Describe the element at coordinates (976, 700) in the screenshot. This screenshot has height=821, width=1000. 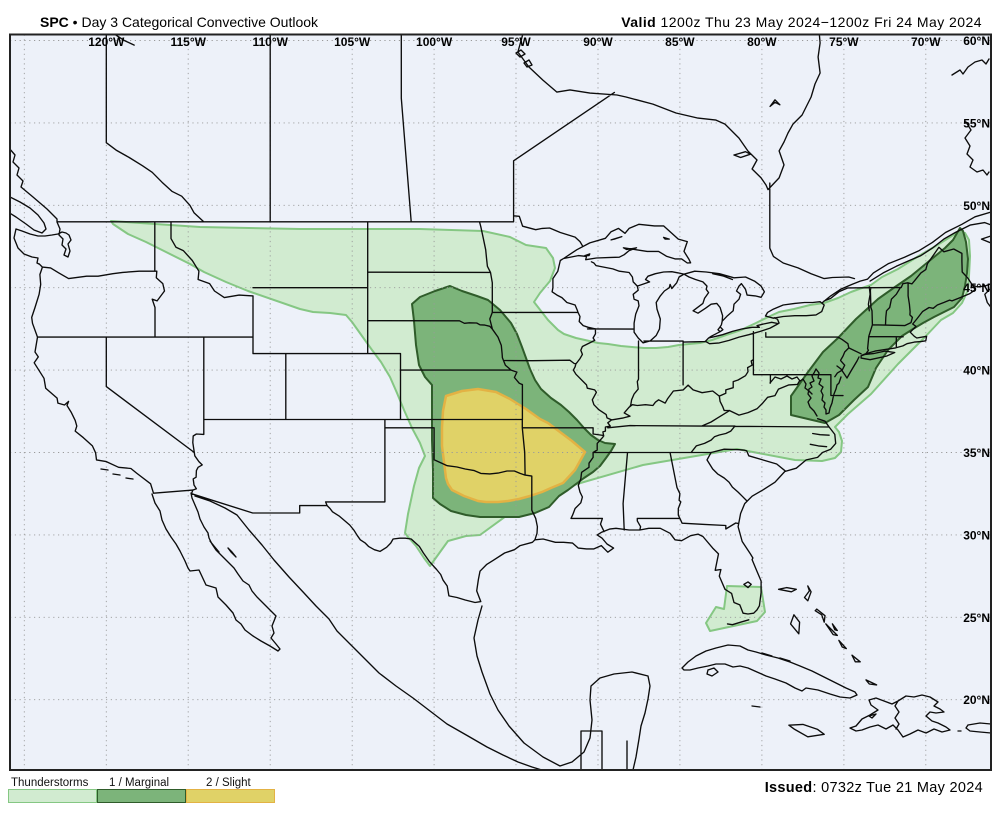
I see `svg-text: 20°N` at that location.